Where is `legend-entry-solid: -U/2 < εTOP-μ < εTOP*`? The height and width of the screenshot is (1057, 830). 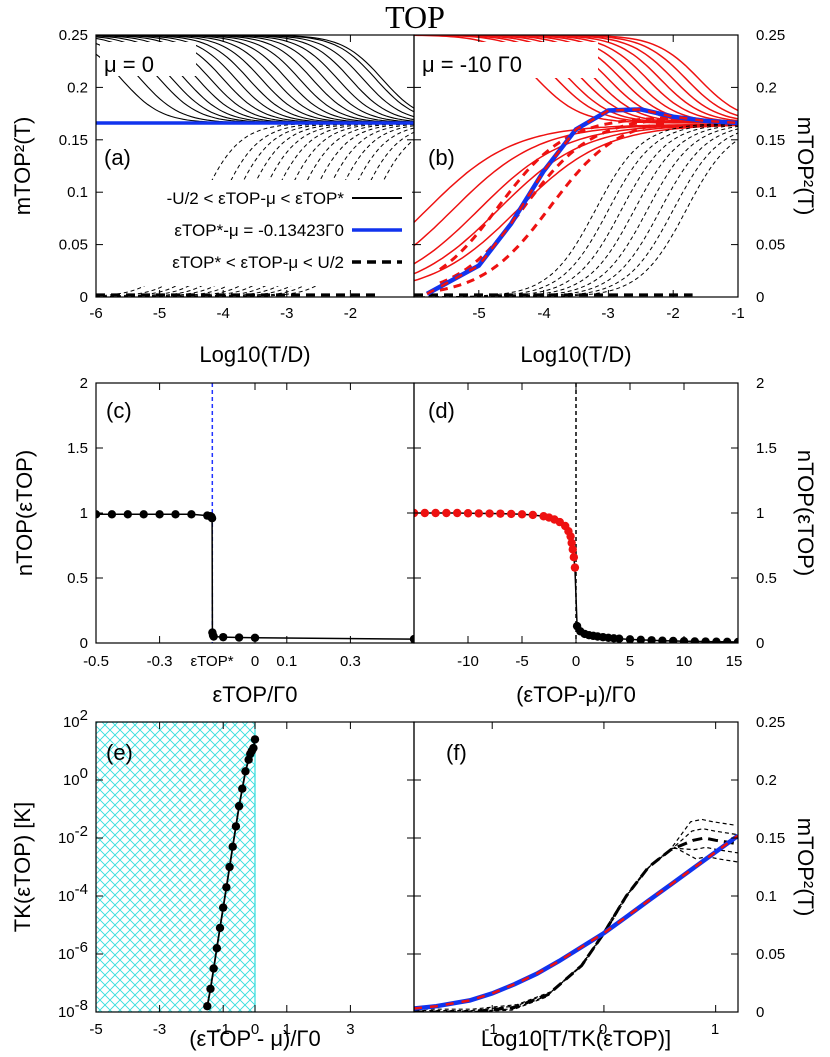 legend-entry-solid: -U/2 < εTOP-μ < εTOP* is located at coordinates (256, 198).